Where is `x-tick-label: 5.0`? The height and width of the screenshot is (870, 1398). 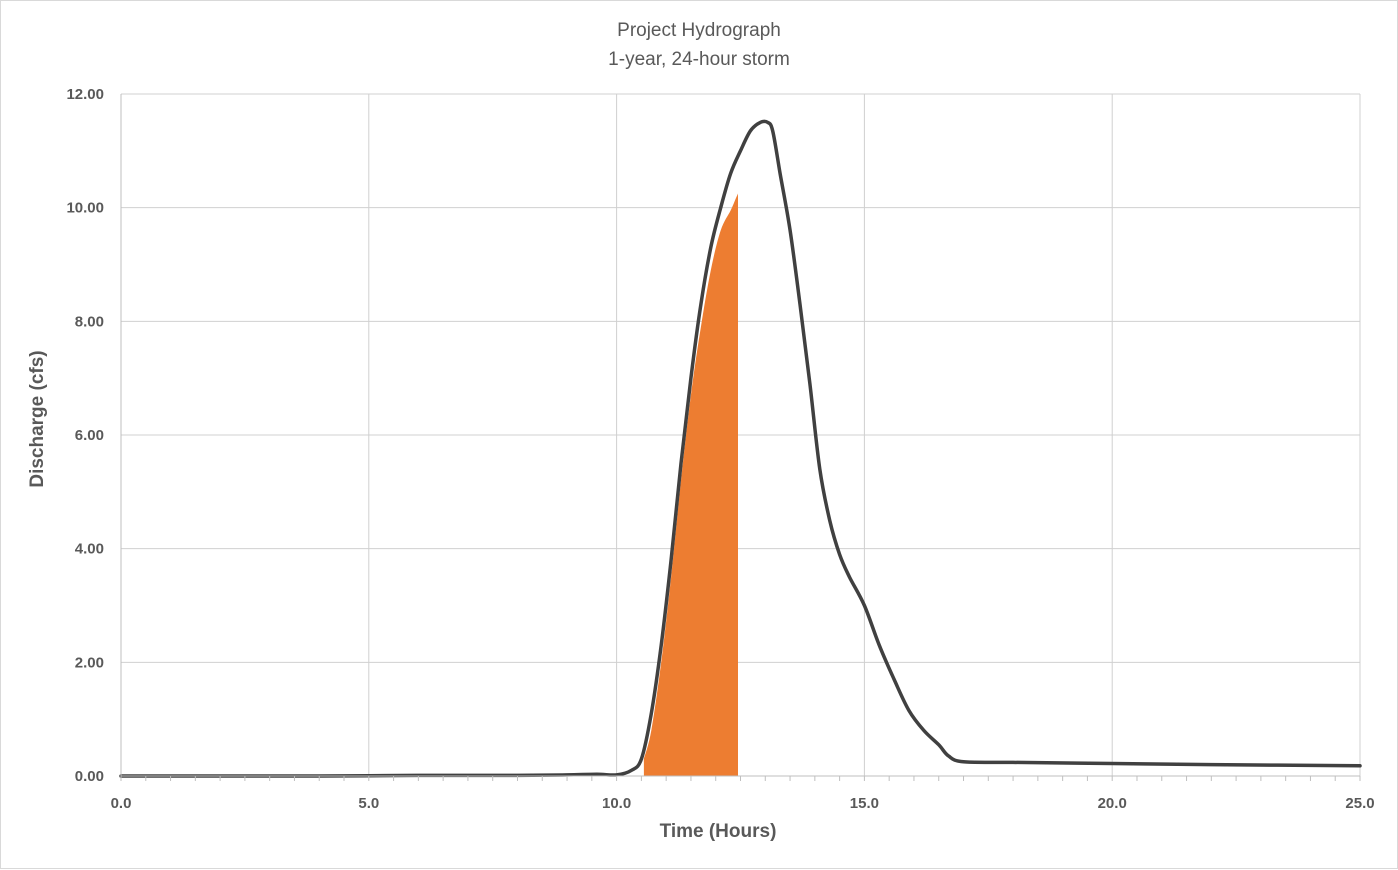
x-tick-label: 5.0 is located at coordinates (368, 803).